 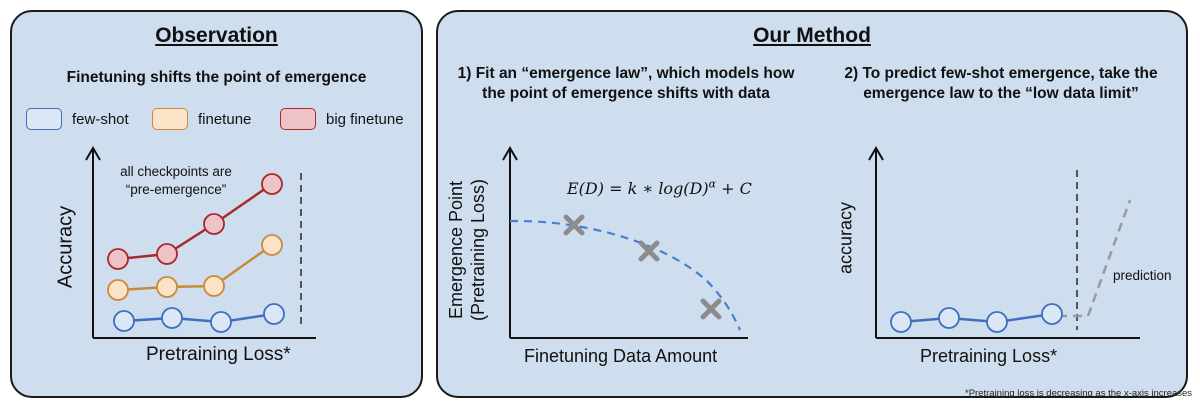 I want to click on right-pretraining-loss-label: Pretraining Loss*, so click(x=989, y=356).